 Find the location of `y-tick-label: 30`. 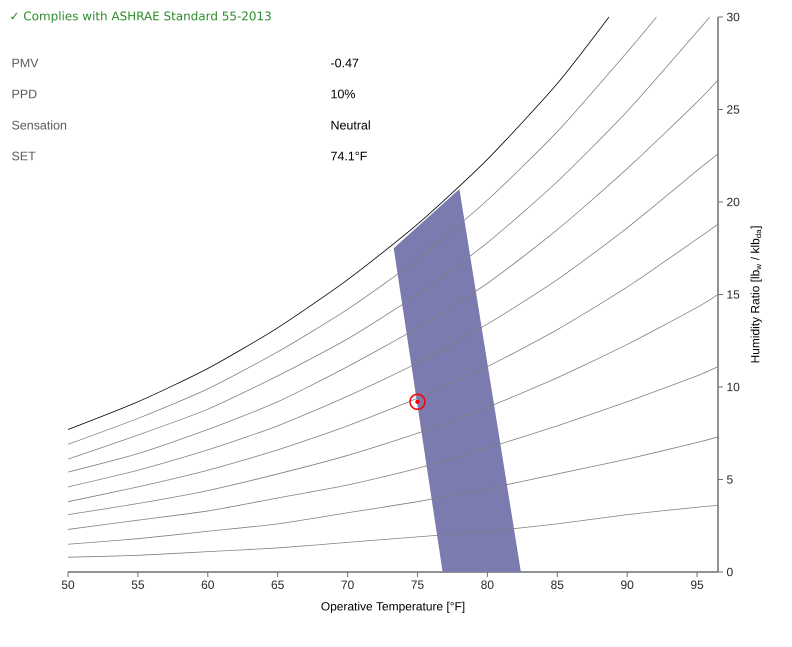

y-tick-label: 30 is located at coordinates (733, 17).